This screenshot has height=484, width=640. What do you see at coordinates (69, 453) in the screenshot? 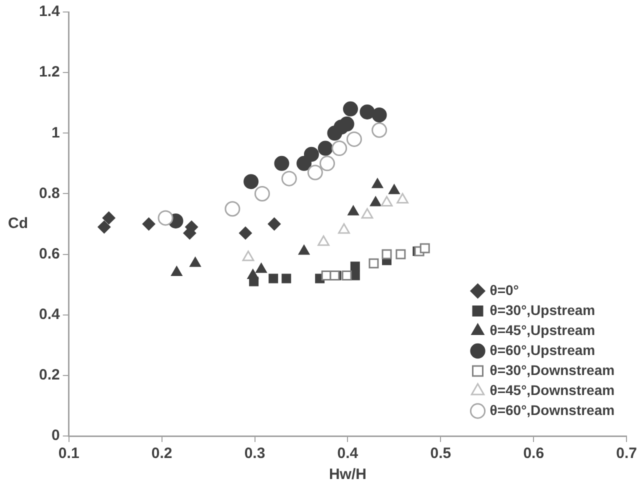
I see `x-tick-label: 0.1` at bounding box center [69, 453].